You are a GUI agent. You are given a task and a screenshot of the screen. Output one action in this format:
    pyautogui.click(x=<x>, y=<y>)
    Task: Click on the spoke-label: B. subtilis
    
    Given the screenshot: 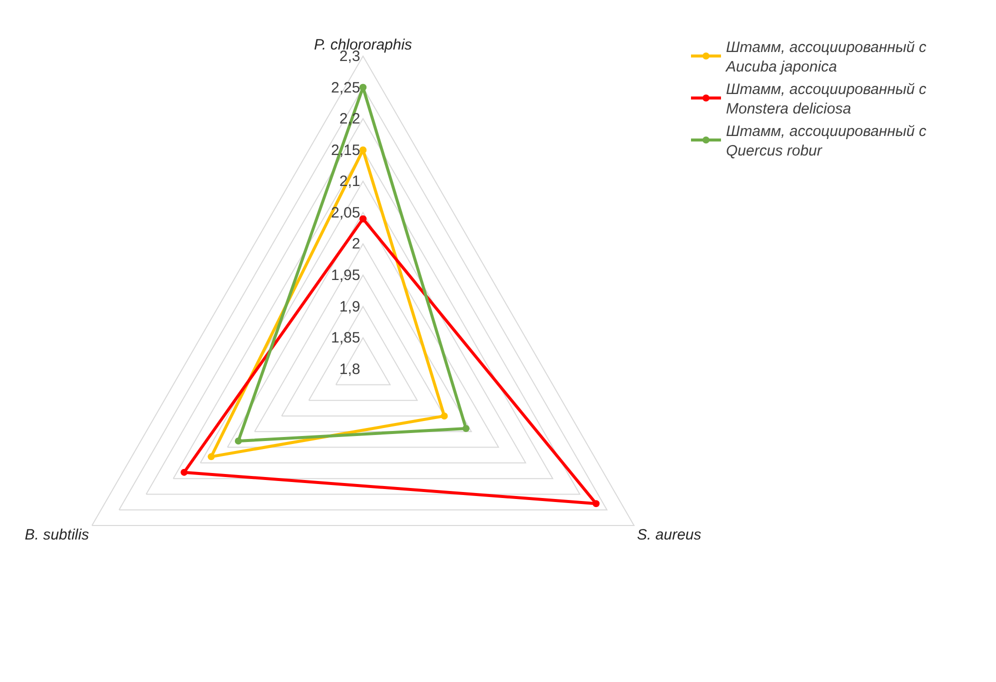 What is the action you would take?
    pyautogui.click(x=57, y=535)
    